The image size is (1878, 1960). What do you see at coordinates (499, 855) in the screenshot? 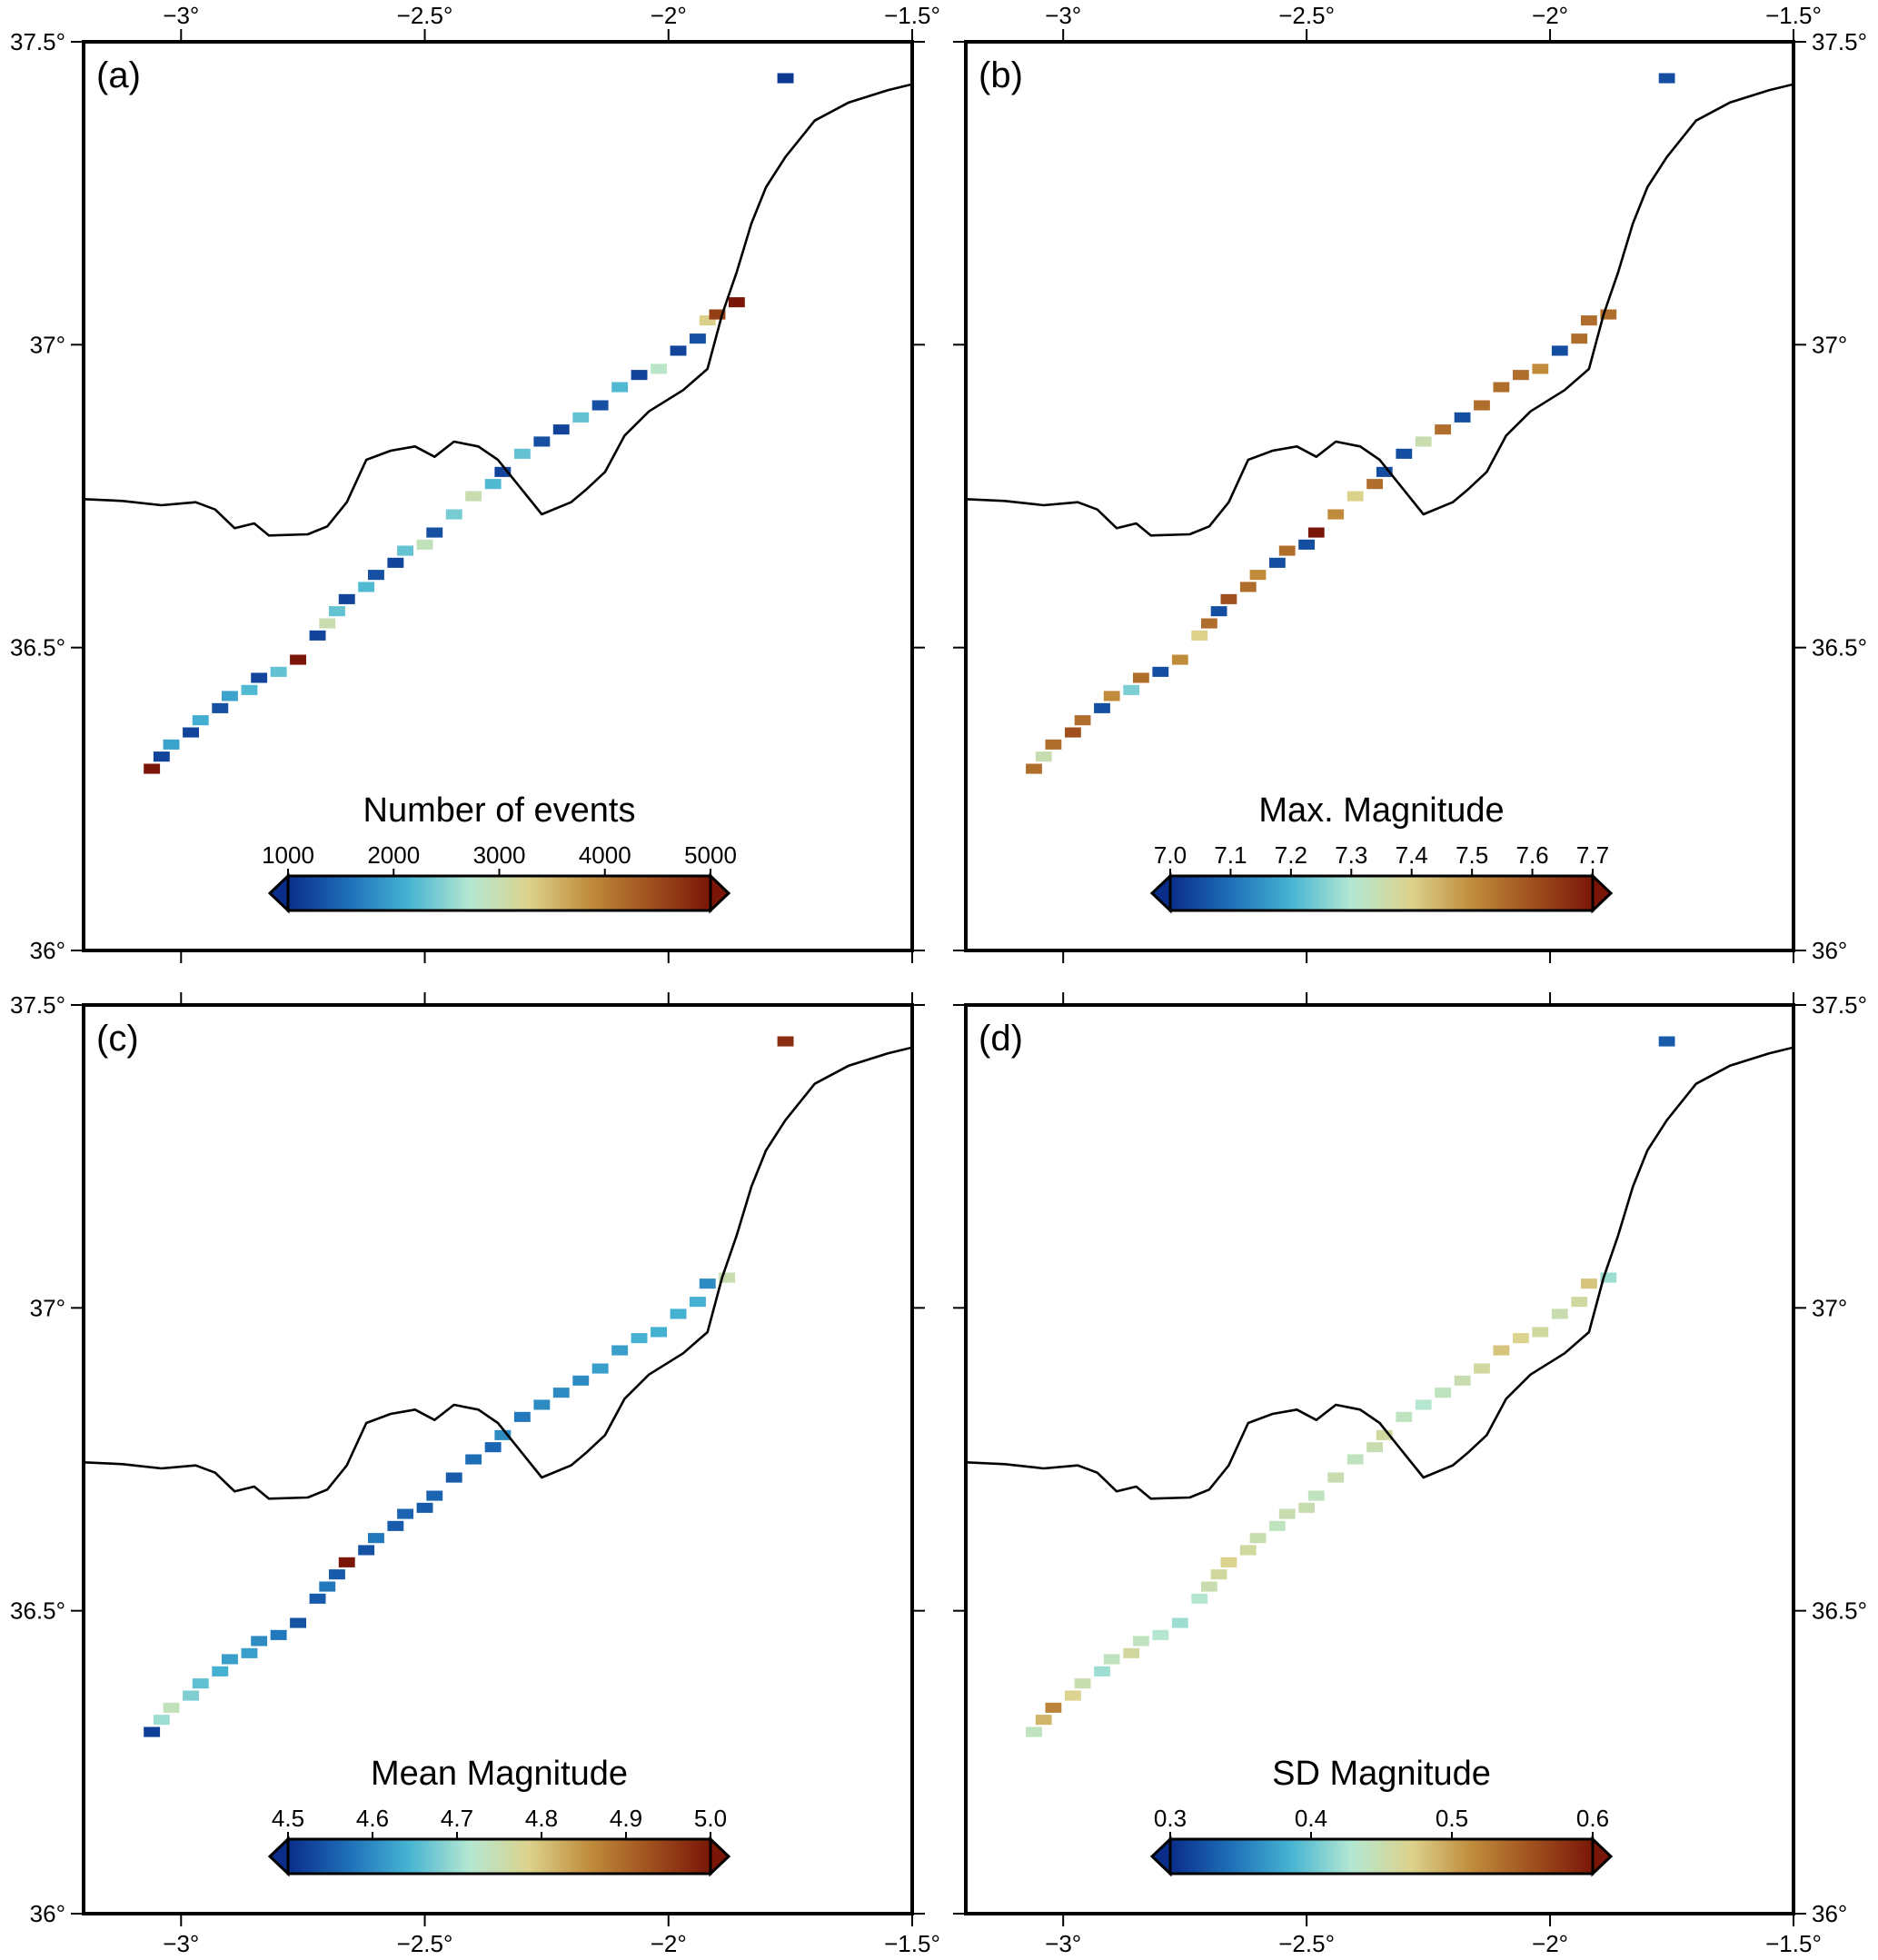
I see `colorbar-tick-label: 3000` at bounding box center [499, 855].